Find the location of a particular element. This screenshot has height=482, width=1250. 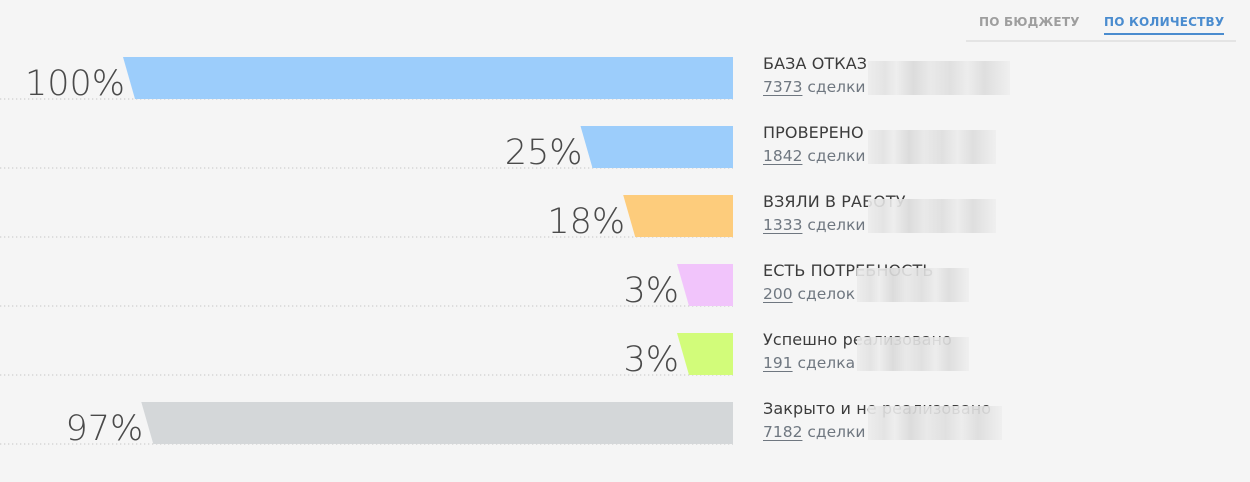

deal-count-link: 7373 is located at coordinates (783, 87).